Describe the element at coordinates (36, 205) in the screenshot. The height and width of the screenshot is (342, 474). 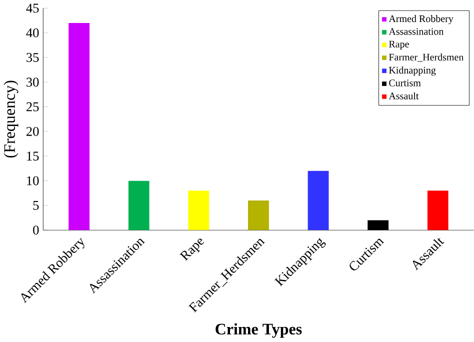
I see `y-tick-label: 5` at that location.